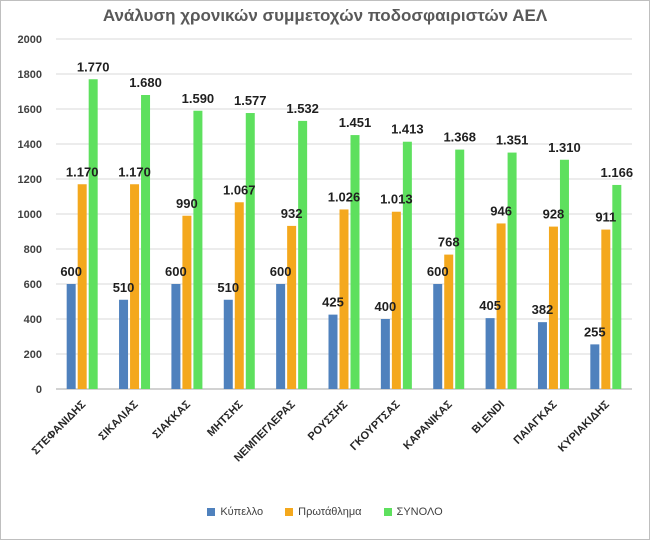  I want to click on data-label: 425, so click(333, 302).